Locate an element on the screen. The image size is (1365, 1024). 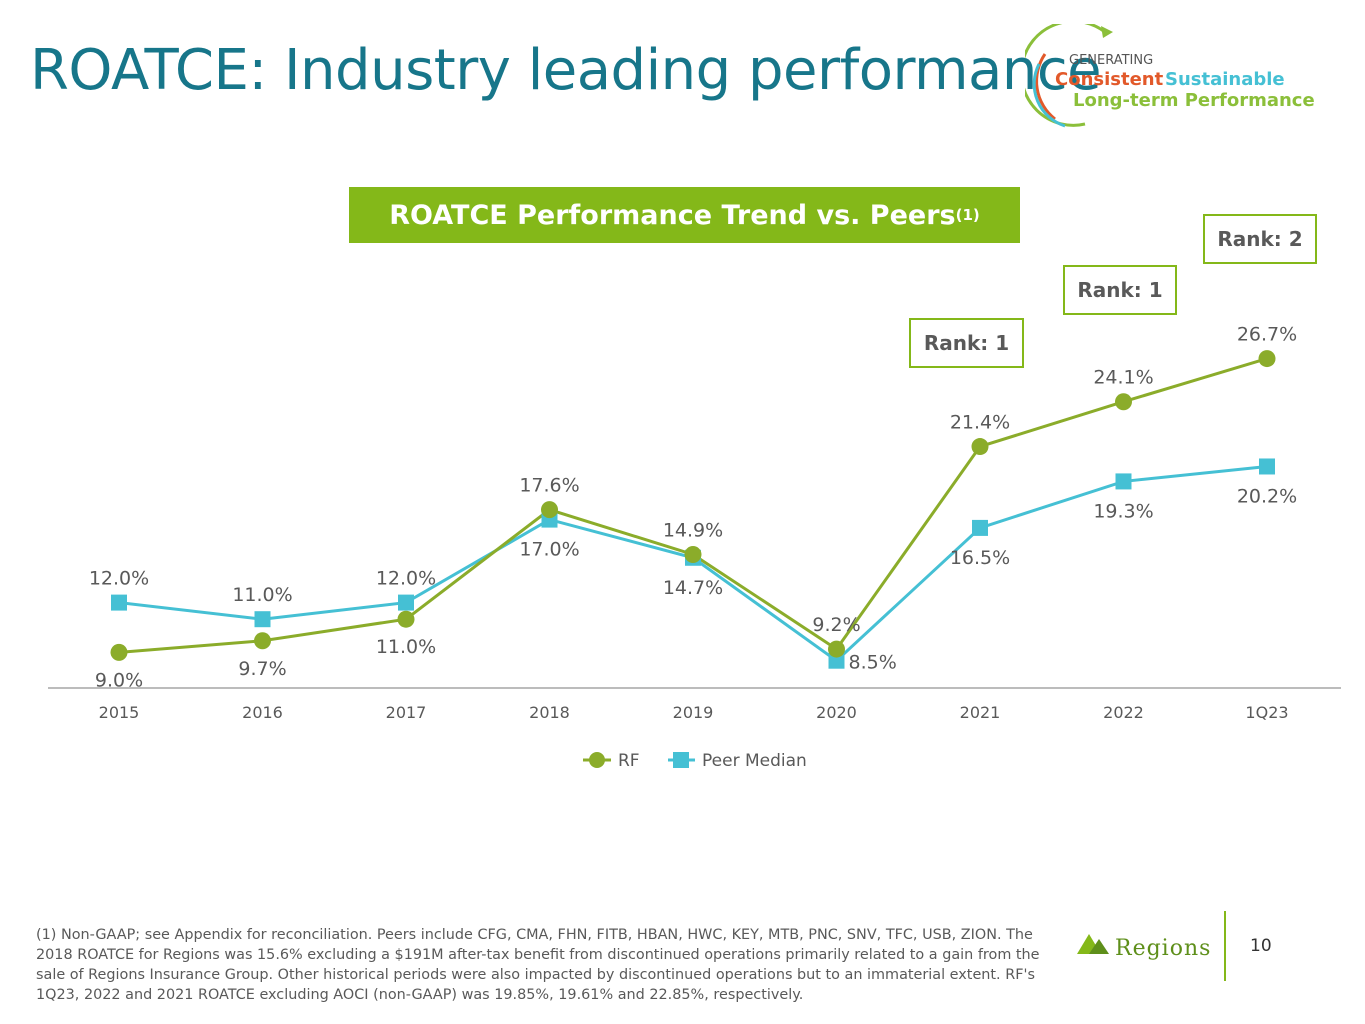
x-tick-label: 2017 is located at coordinates (406, 712).